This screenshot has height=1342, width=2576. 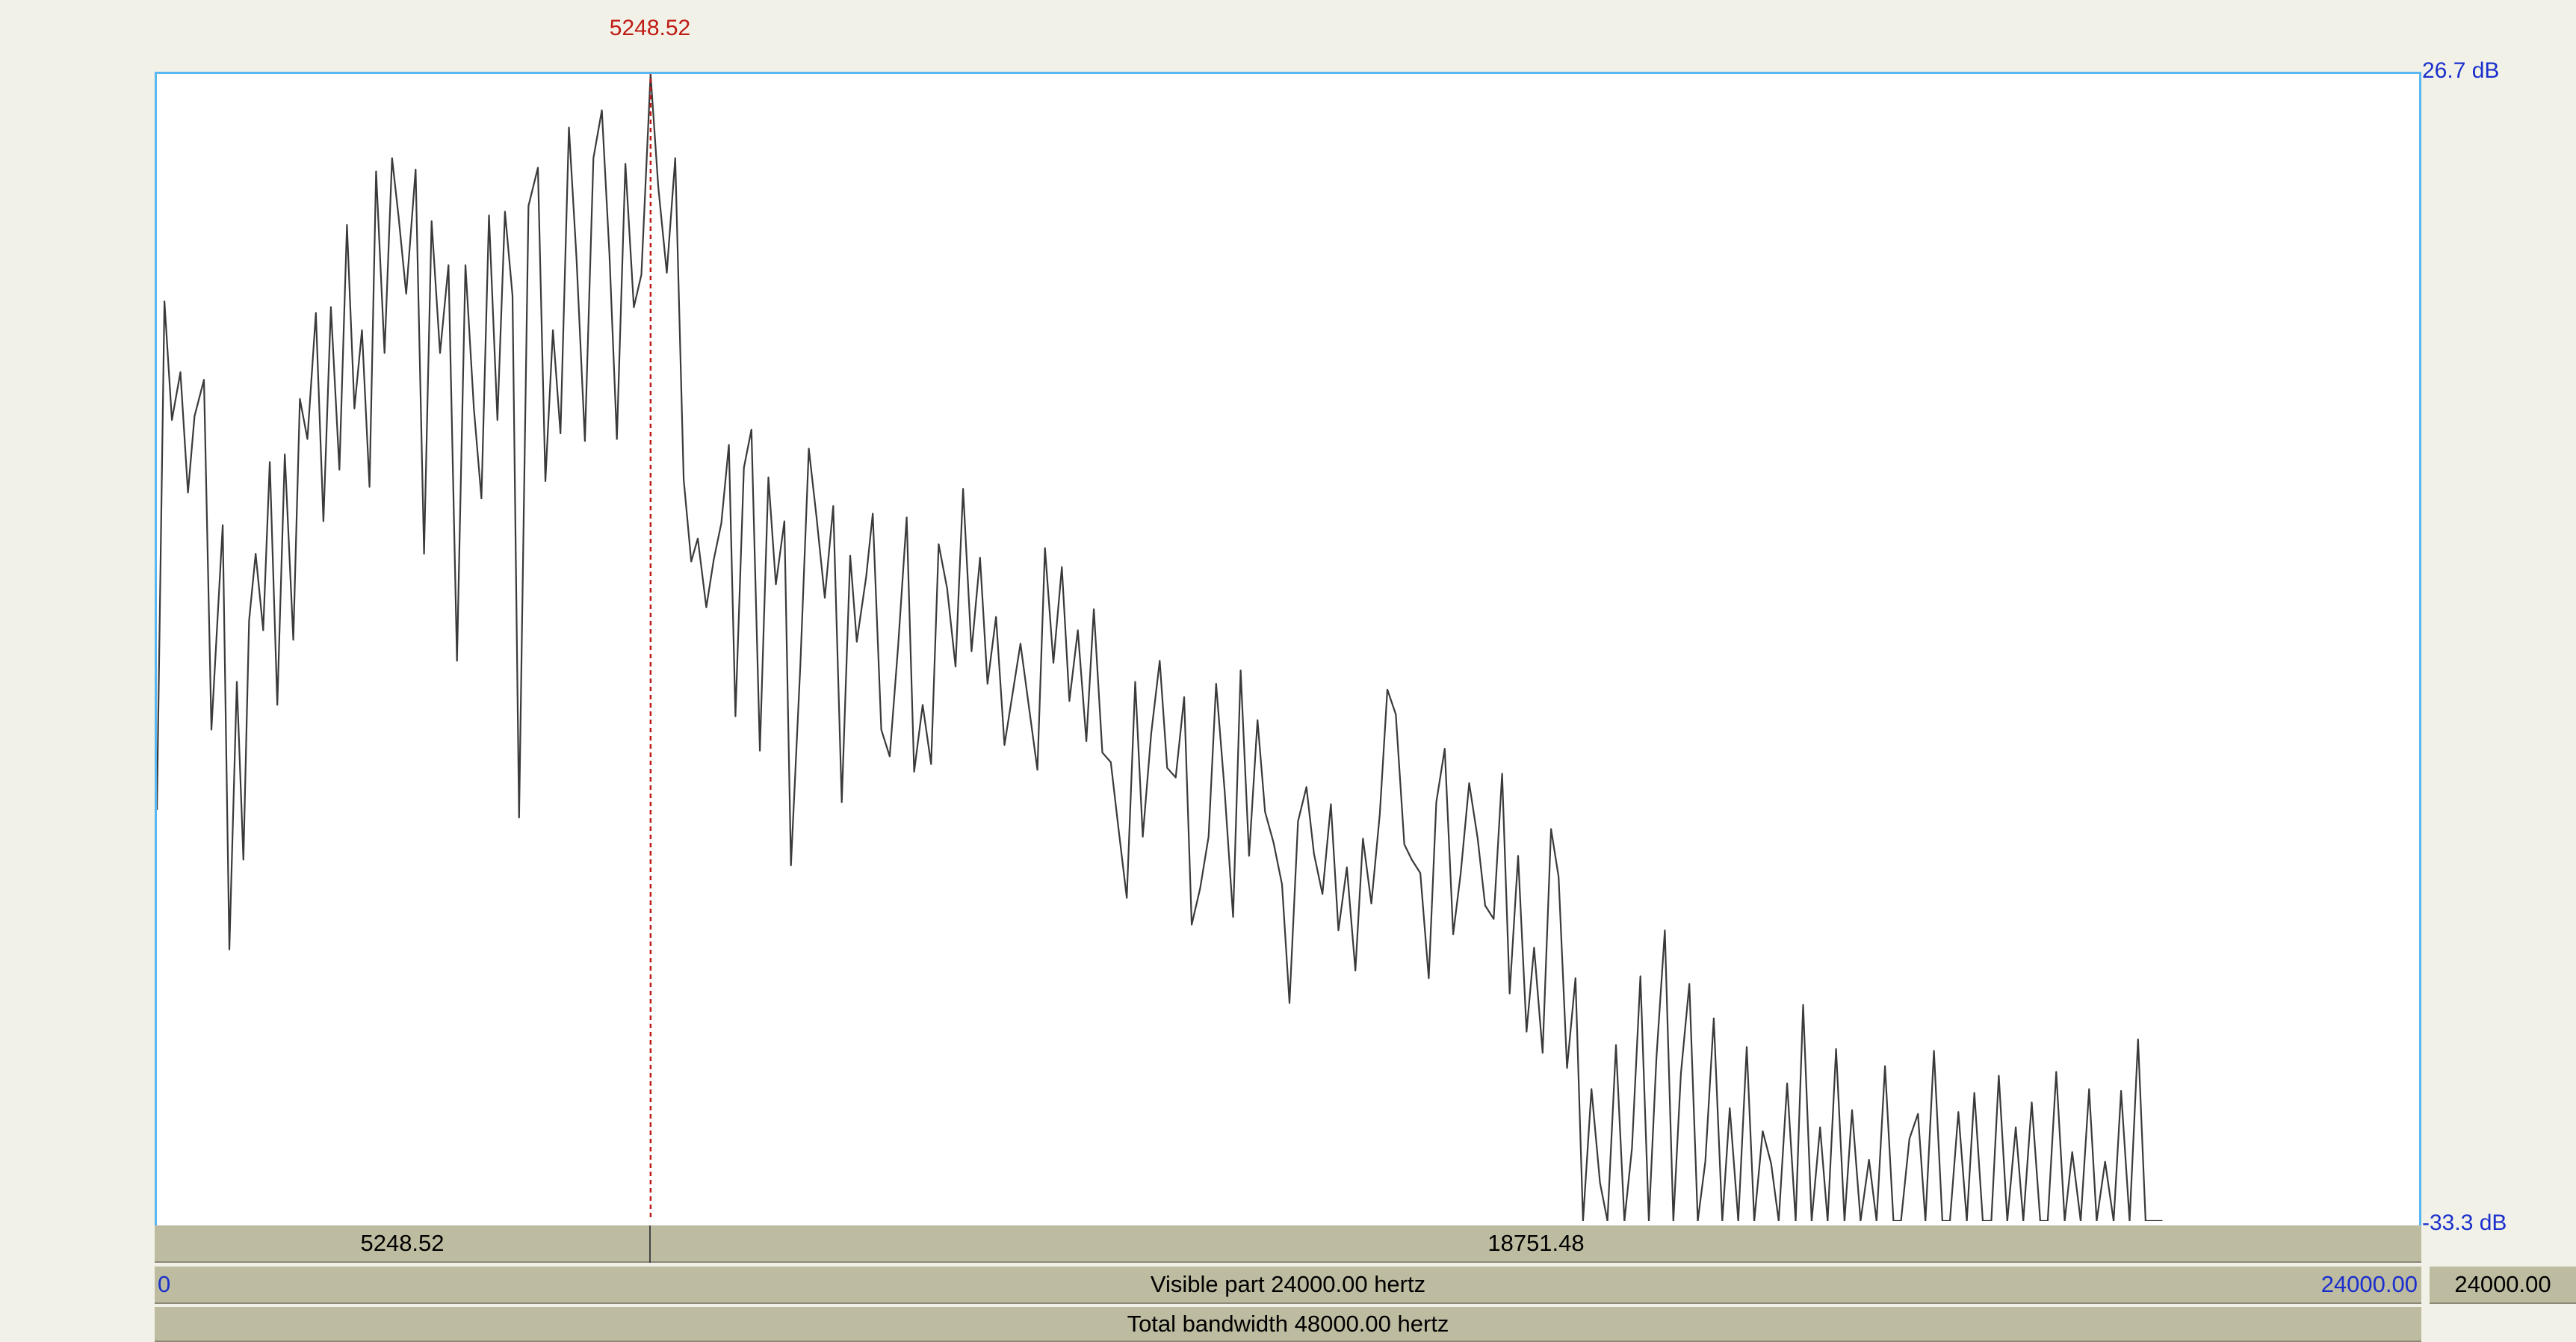 What do you see at coordinates (1288, 1325) in the screenshot?
I see `total-bandwidth-bar: Total bandwidth 48000.00 hertz` at bounding box center [1288, 1325].